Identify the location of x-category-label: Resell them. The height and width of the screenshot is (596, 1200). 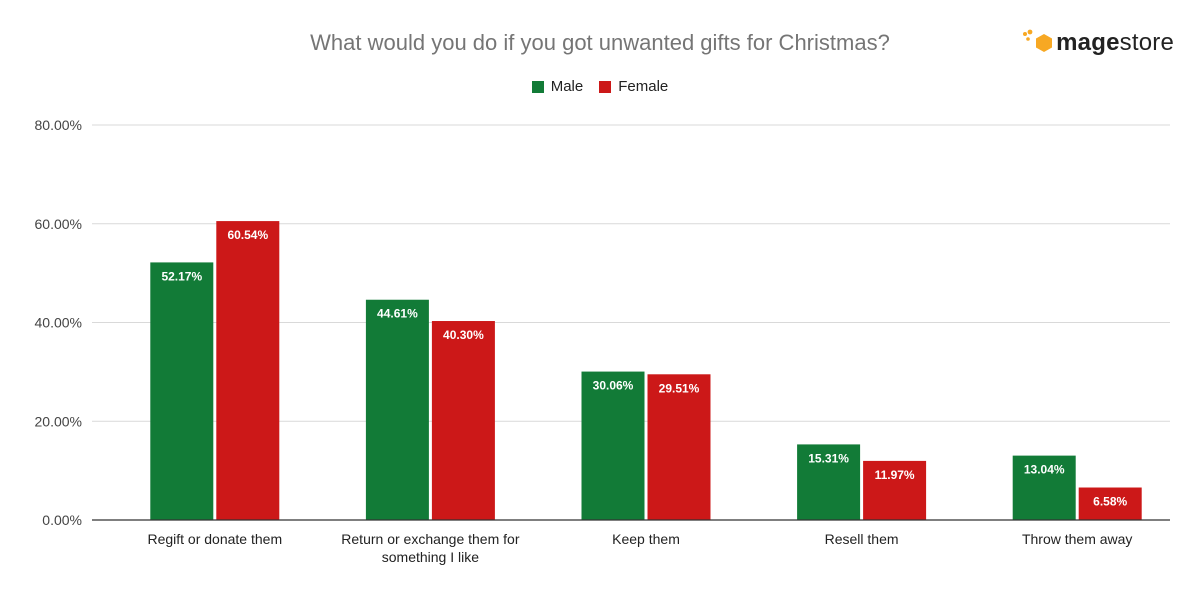
(862, 539).